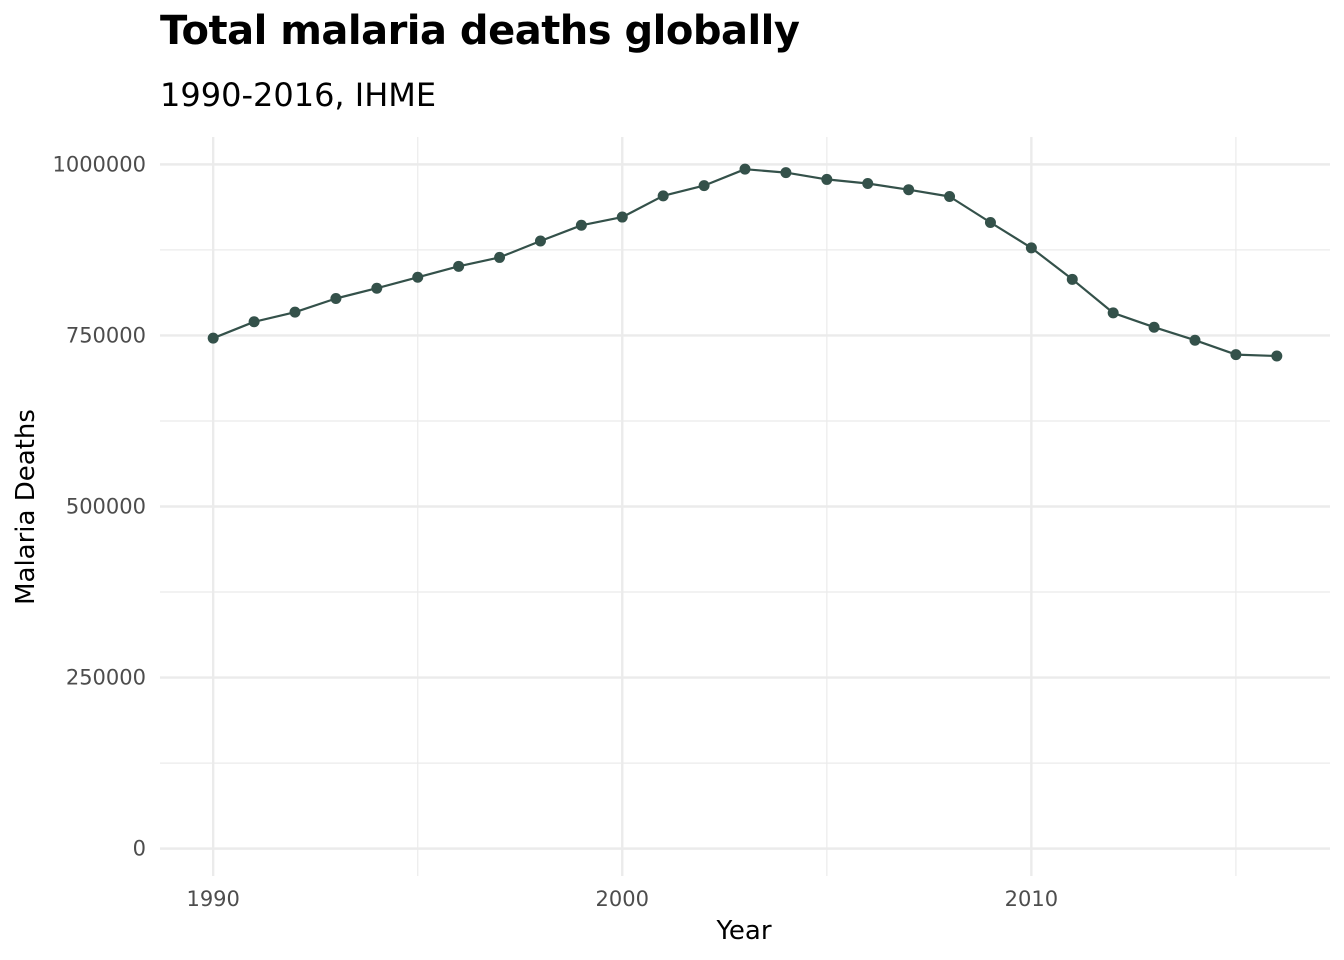 The width and height of the screenshot is (1344, 960). I want to click on chart-title: Total malaria deaths globally, so click(480, 31).